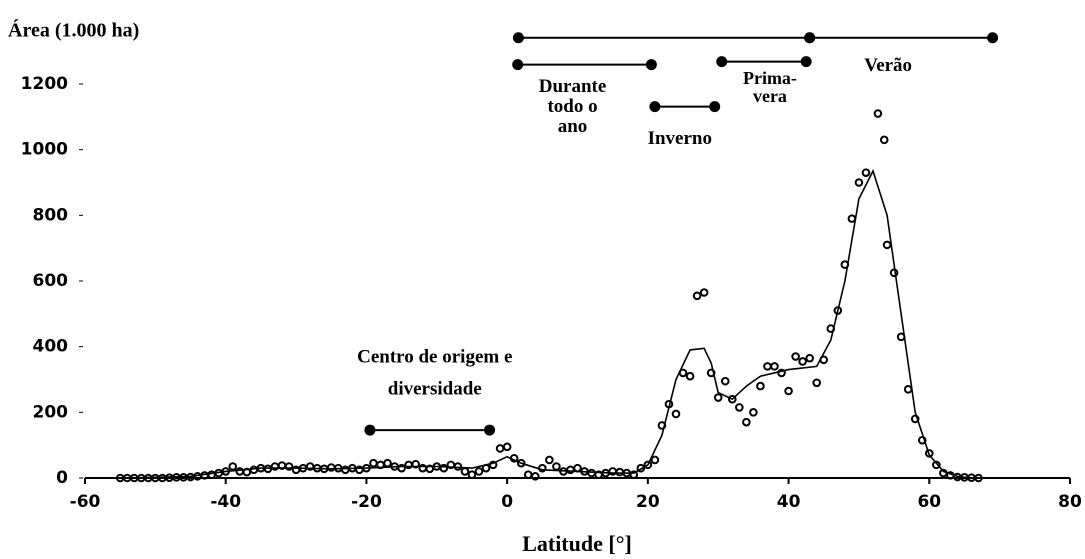  What do you see at coordinates (225, 502) in the screenshot?
I see `x-tick-label: -40` at bounding box center [225, 502].